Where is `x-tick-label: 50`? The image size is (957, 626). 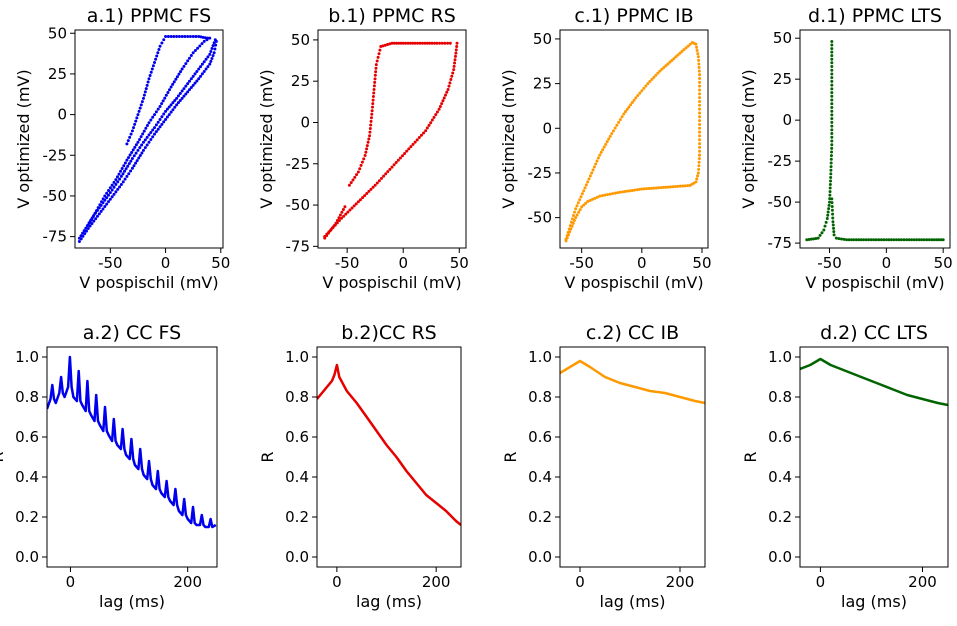
x-tick-label: 50 is located at coordinates (943, 263).